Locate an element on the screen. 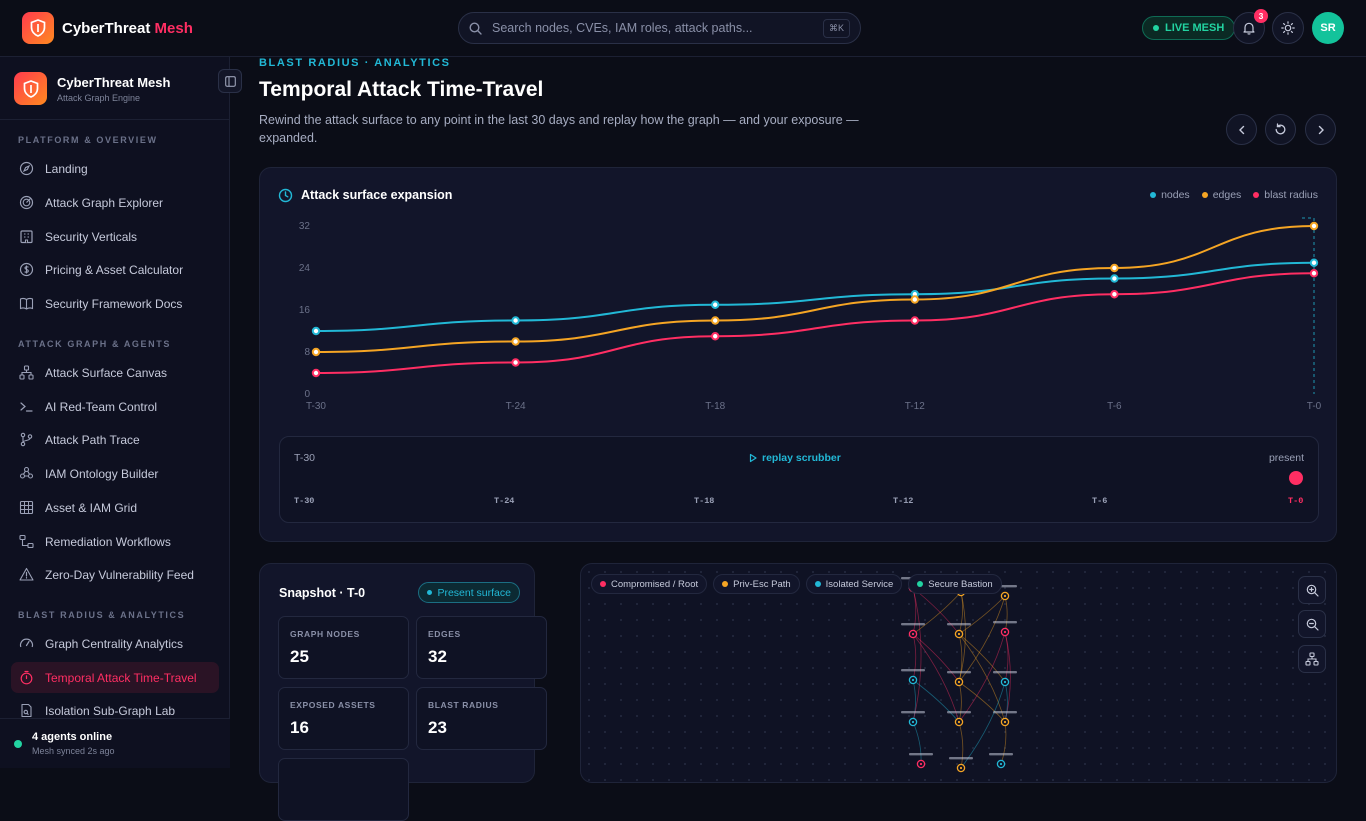 The width and height of the screenshot is (1366, 821). sidebar-item-attack-graph-explorer: Attack Graph Explorer is located at coordinates (115, 202).